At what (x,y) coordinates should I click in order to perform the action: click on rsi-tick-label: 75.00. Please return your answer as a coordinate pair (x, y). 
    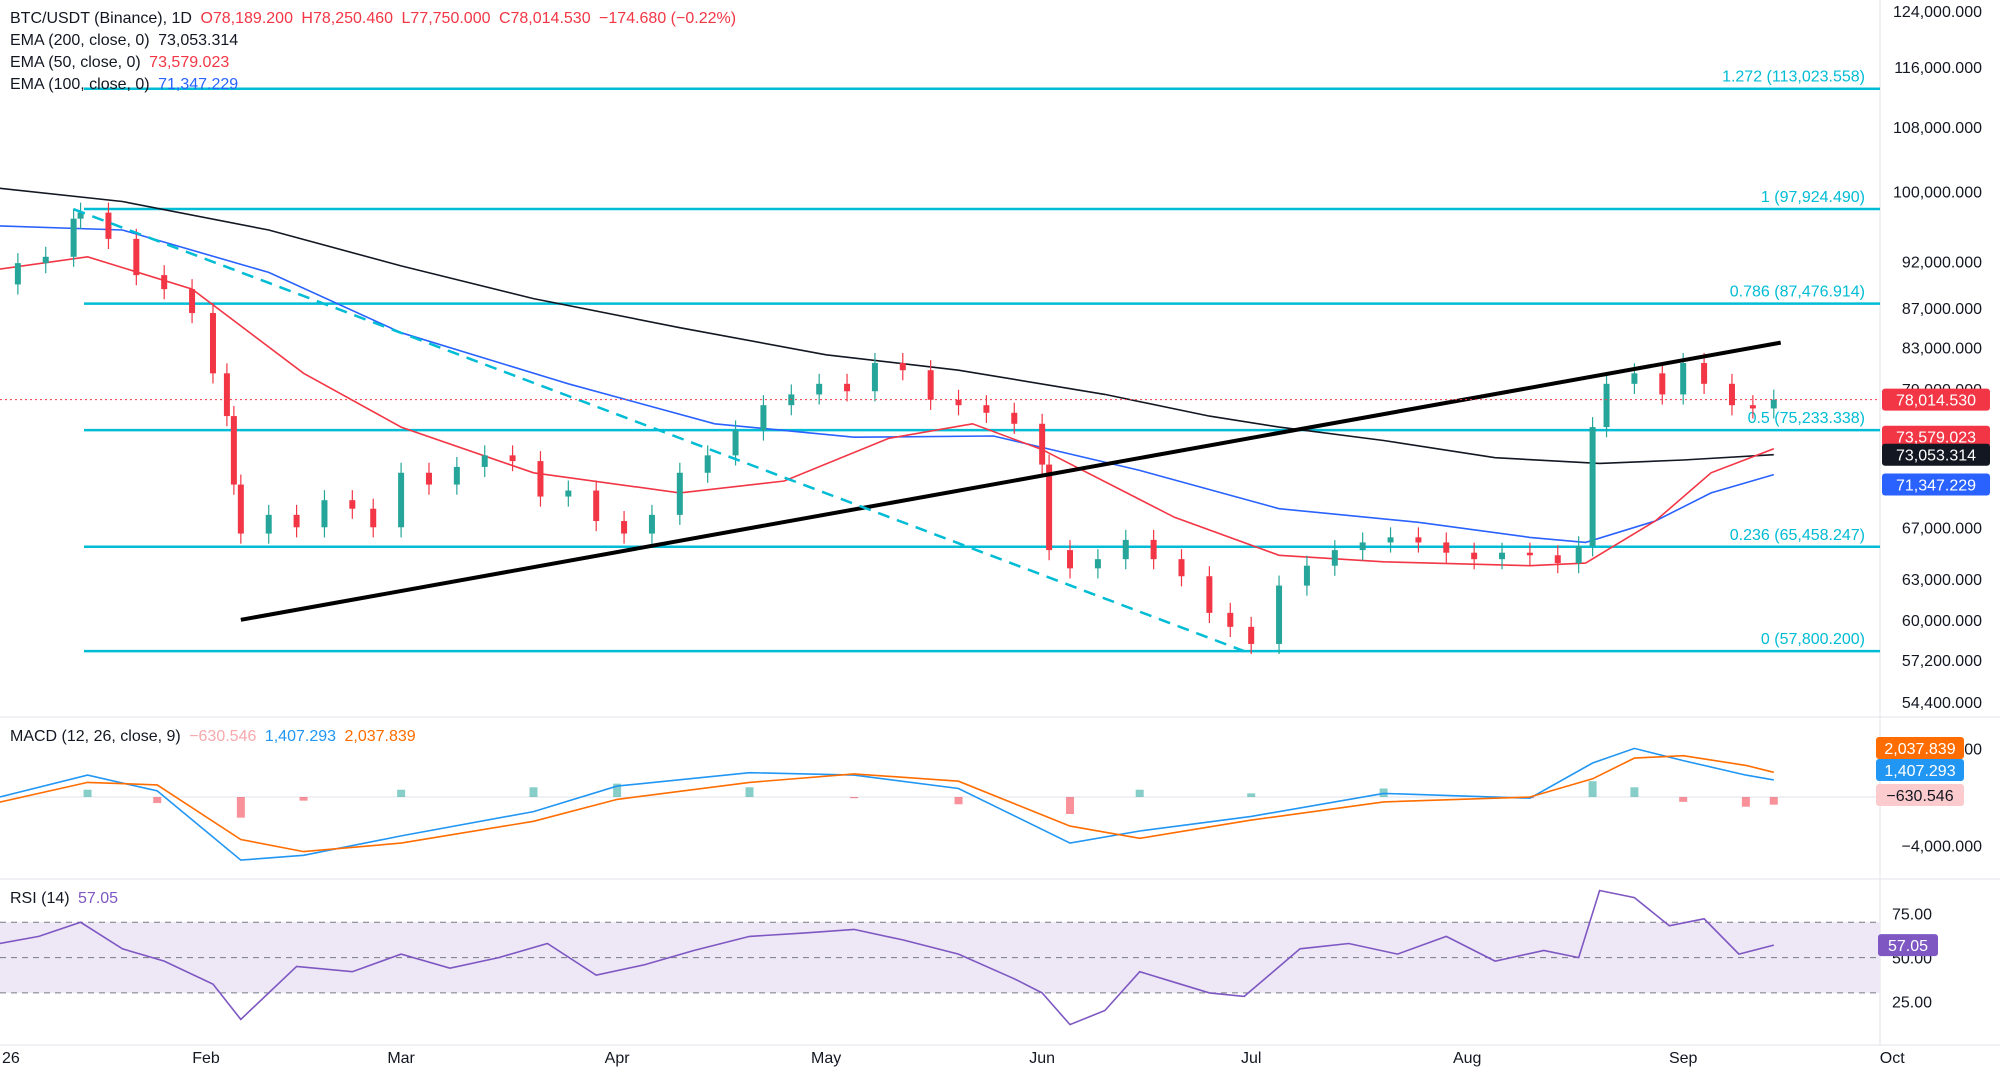
    Looking at the image, I should click on (1912, 914).